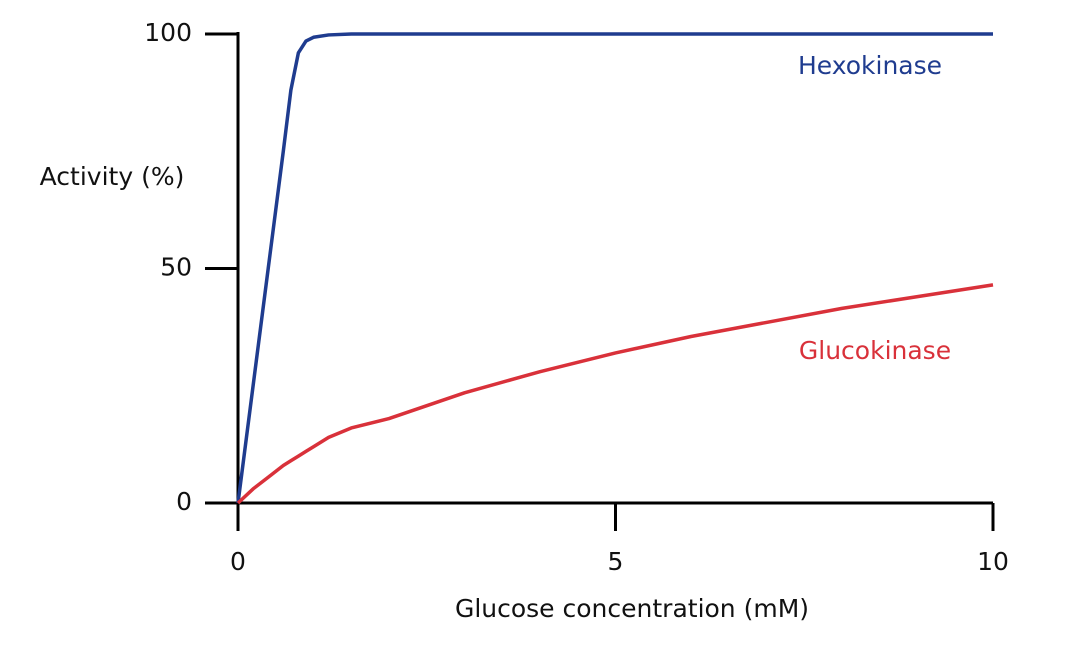 This screenshot has height=663, width=1066. I want to click on y-axis-title: Activity (%), so click(112, 176).